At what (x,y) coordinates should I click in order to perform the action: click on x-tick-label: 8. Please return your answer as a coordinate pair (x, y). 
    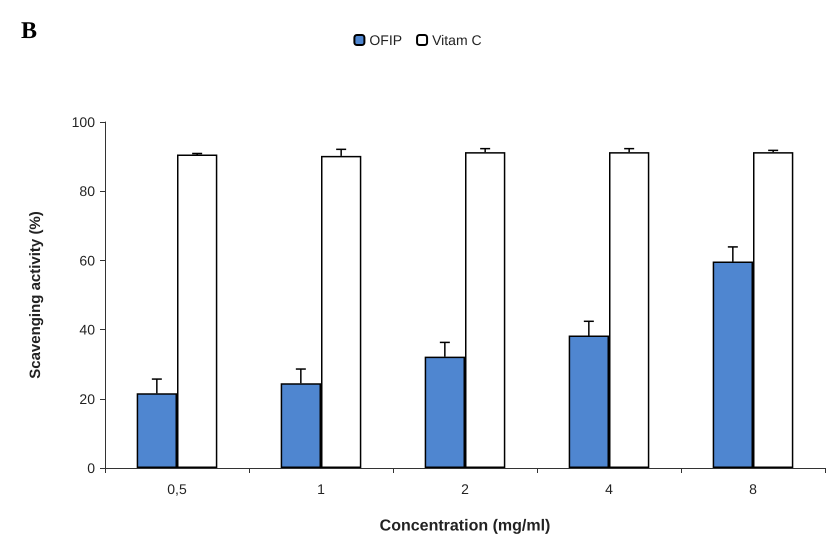
    Looking at the image, I should click on (753, 489).